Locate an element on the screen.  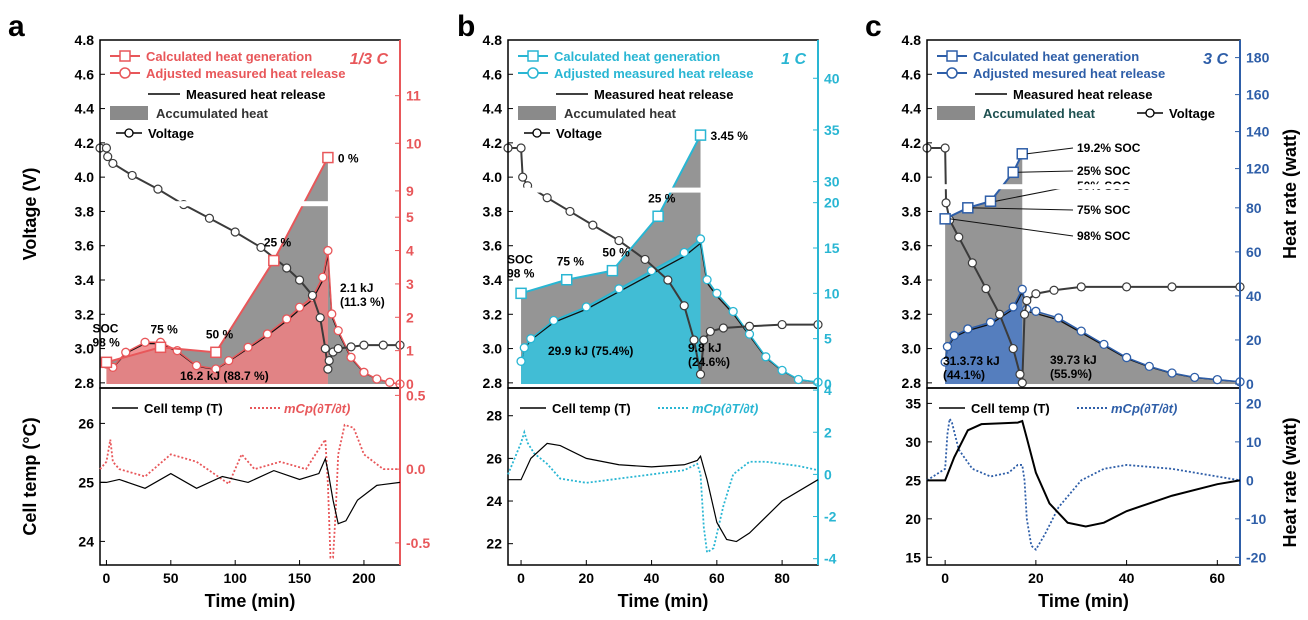
ytick-right-label: 11 is located at coordinates (413, 96).